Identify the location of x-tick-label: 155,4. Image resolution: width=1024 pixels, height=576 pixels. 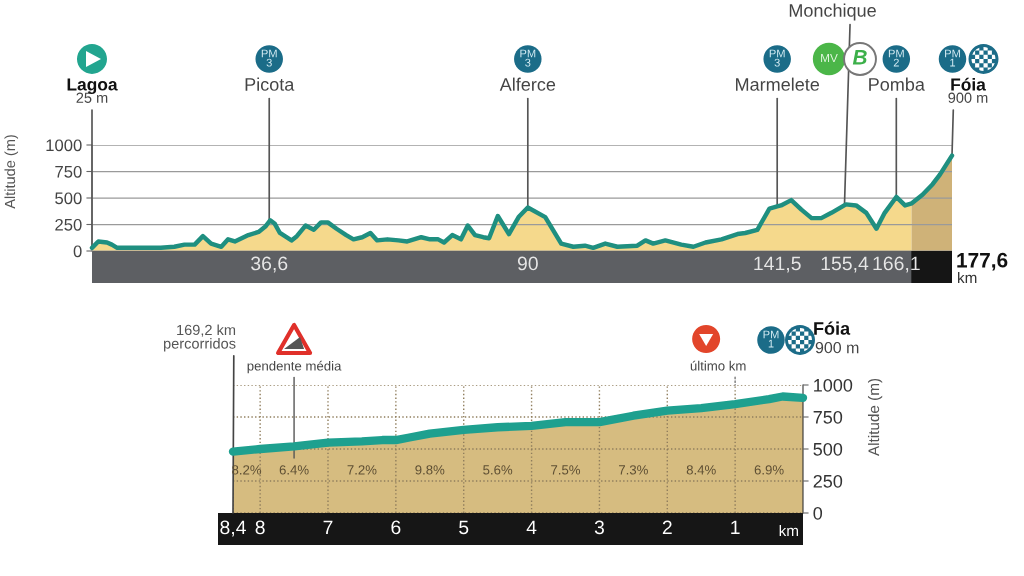
(845, 264).